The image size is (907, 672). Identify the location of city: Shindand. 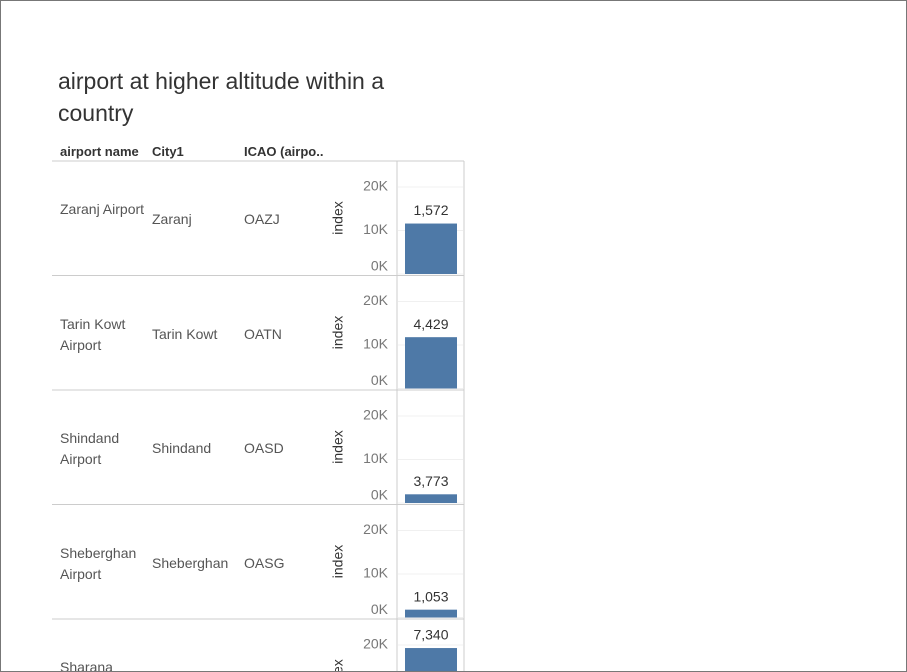
(182, 448).